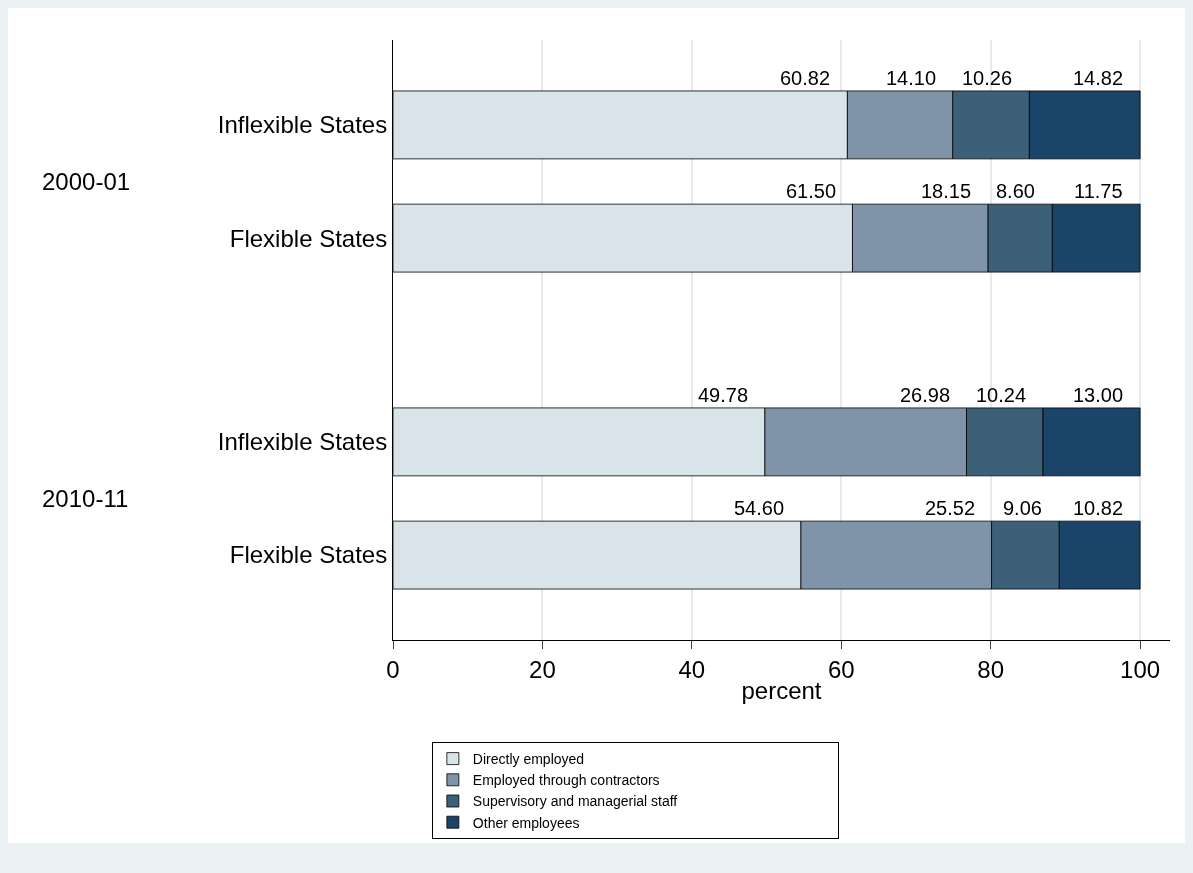 The image size is (1193, 873). I want to click on x-tick-label: 60, so click(841, 669).